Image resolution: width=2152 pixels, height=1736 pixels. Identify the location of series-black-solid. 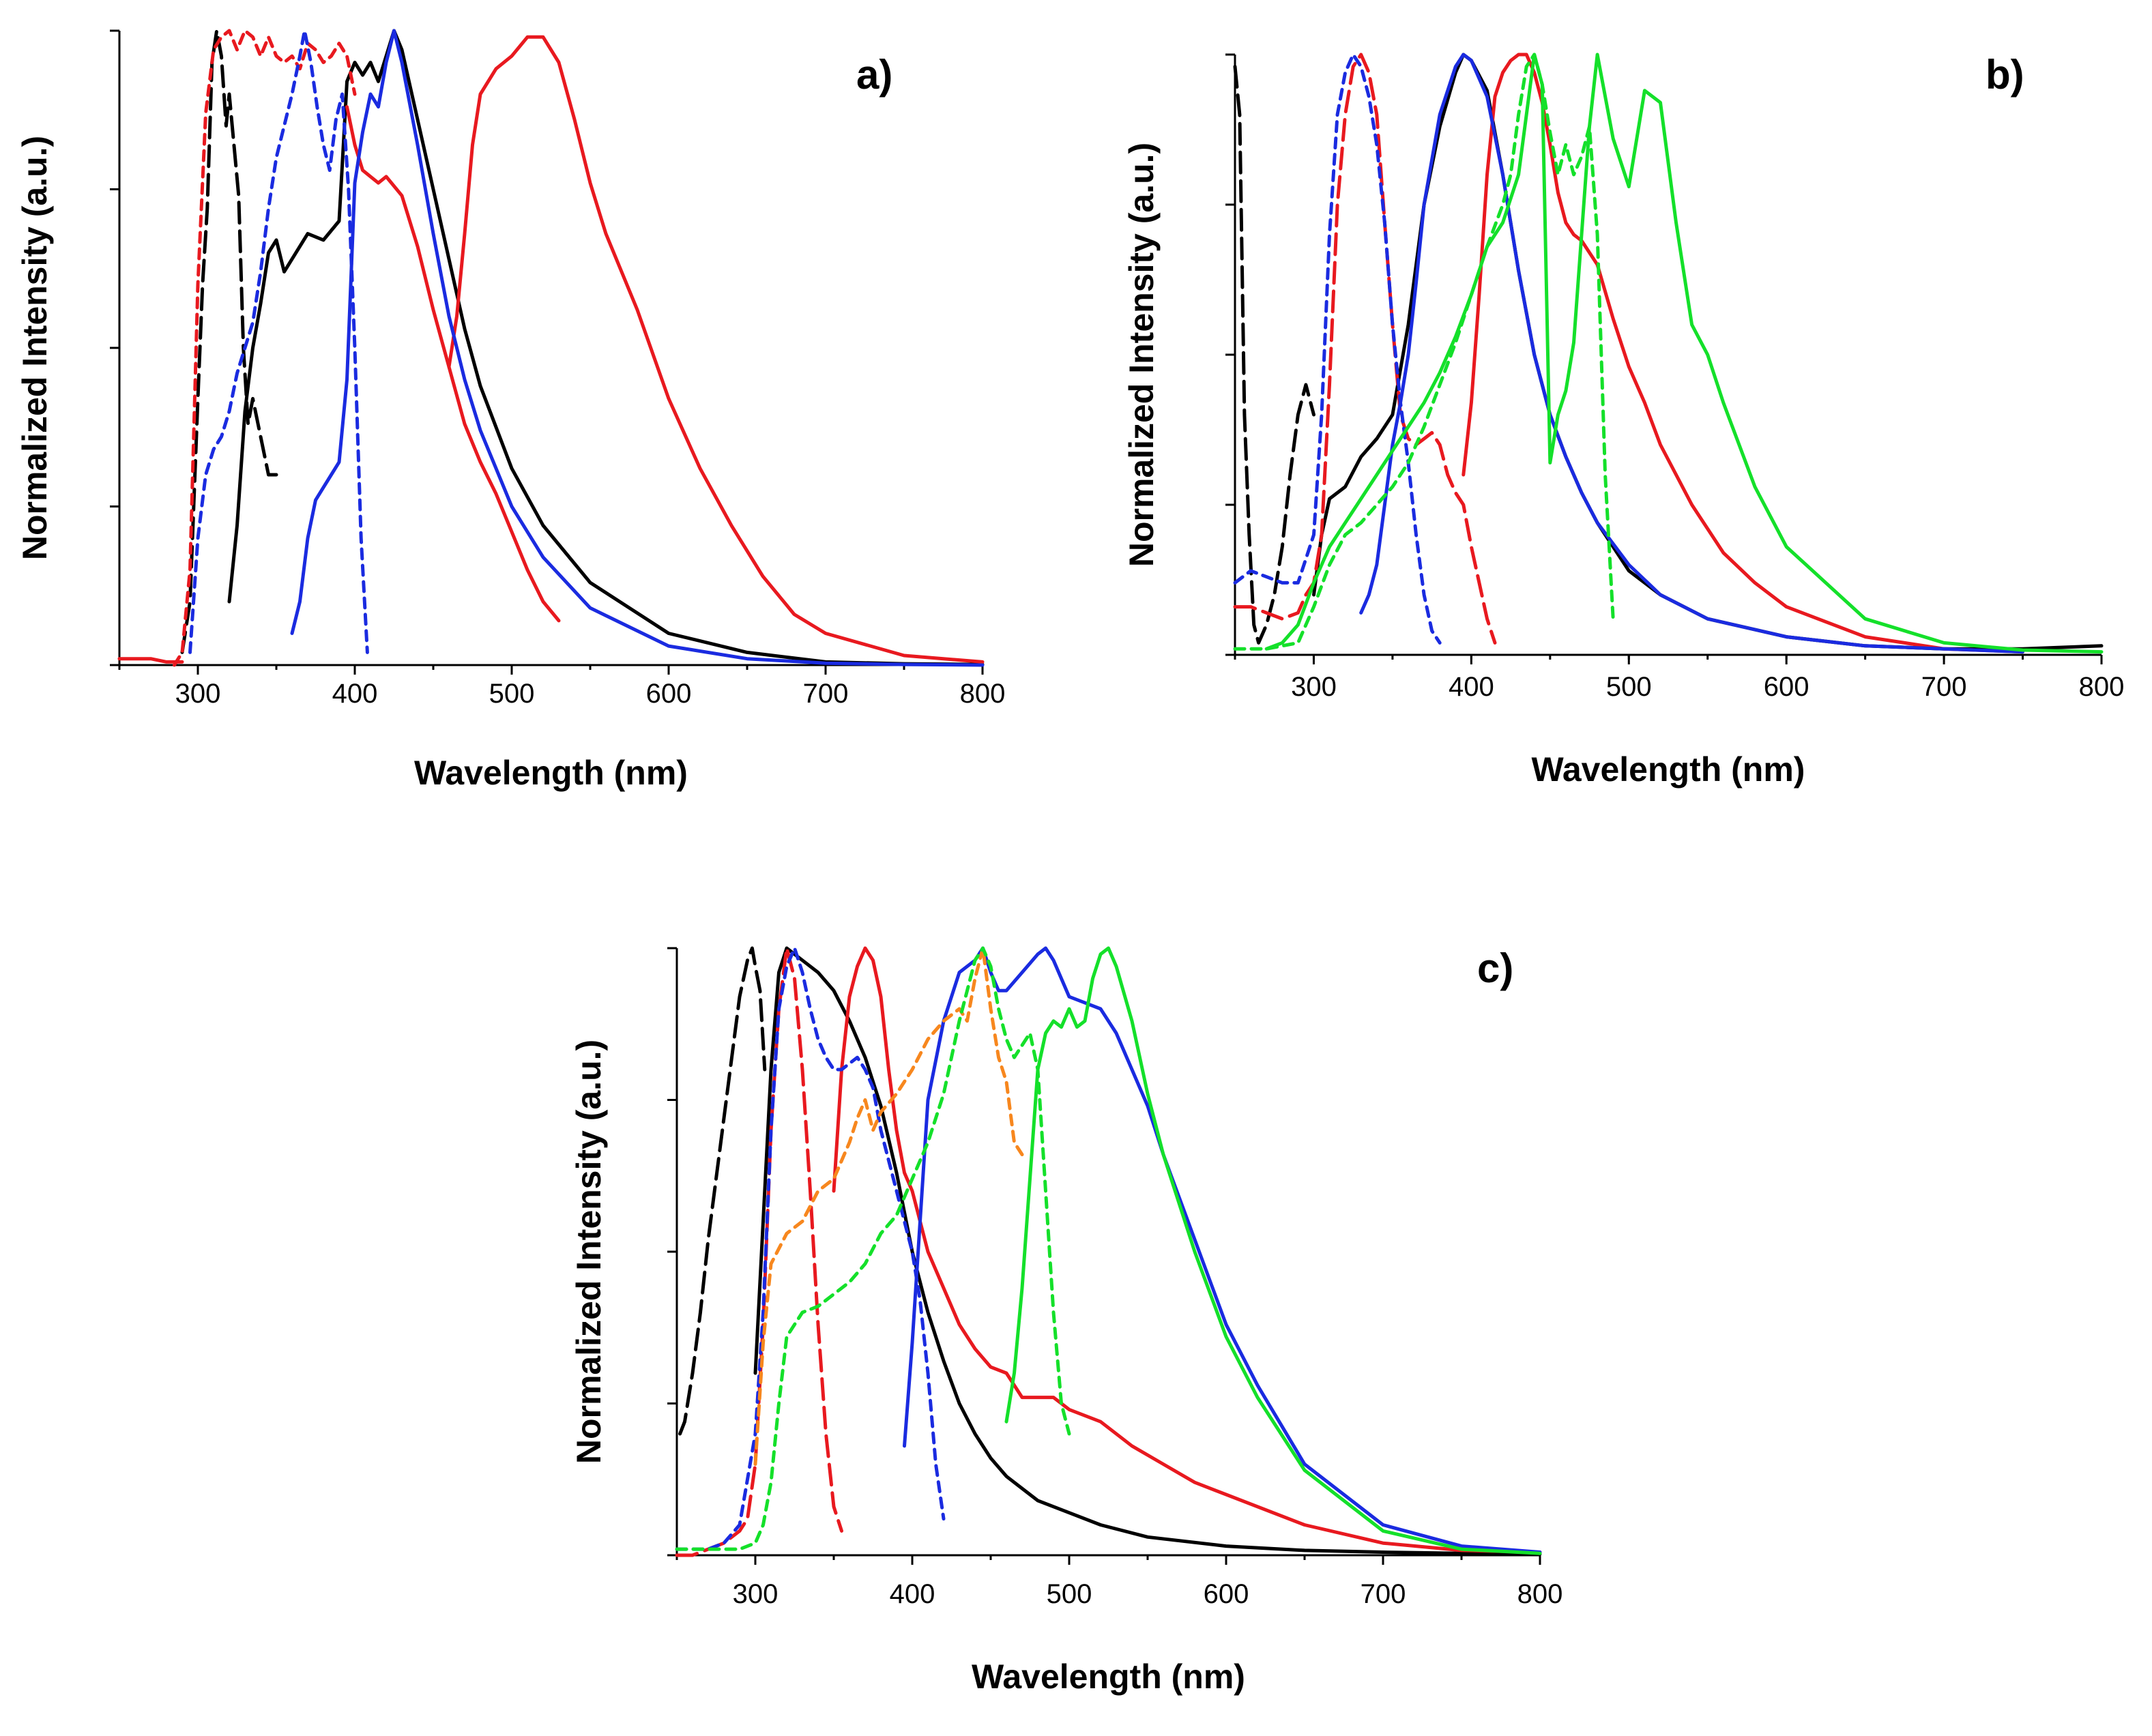
(606, 348).